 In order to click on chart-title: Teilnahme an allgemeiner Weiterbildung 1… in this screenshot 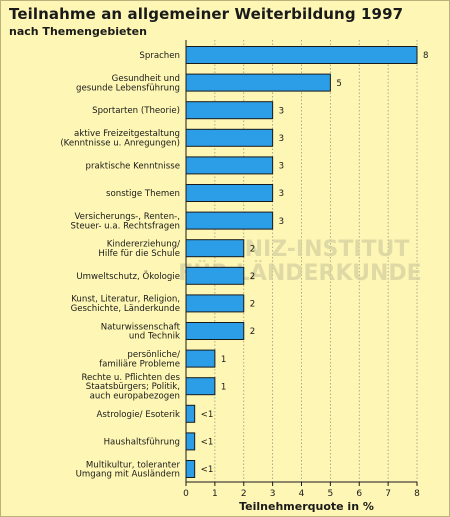, I will do `click(206, 14)`.